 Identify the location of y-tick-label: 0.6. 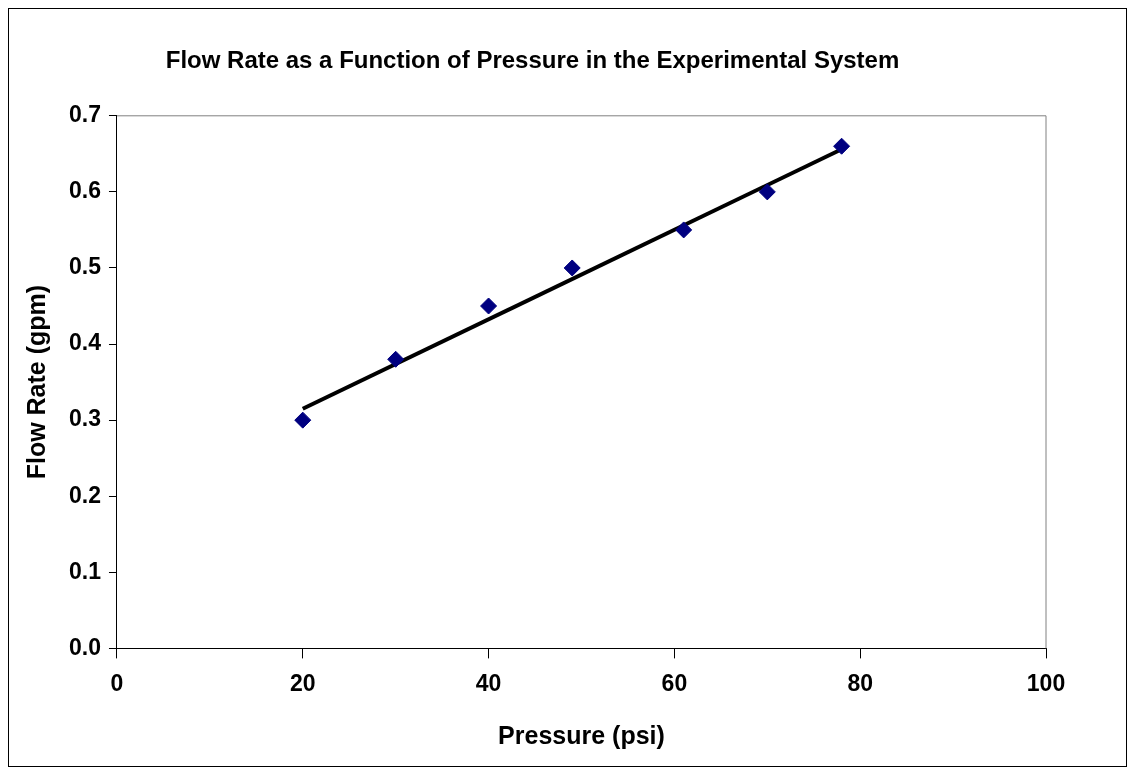
(84, 190).